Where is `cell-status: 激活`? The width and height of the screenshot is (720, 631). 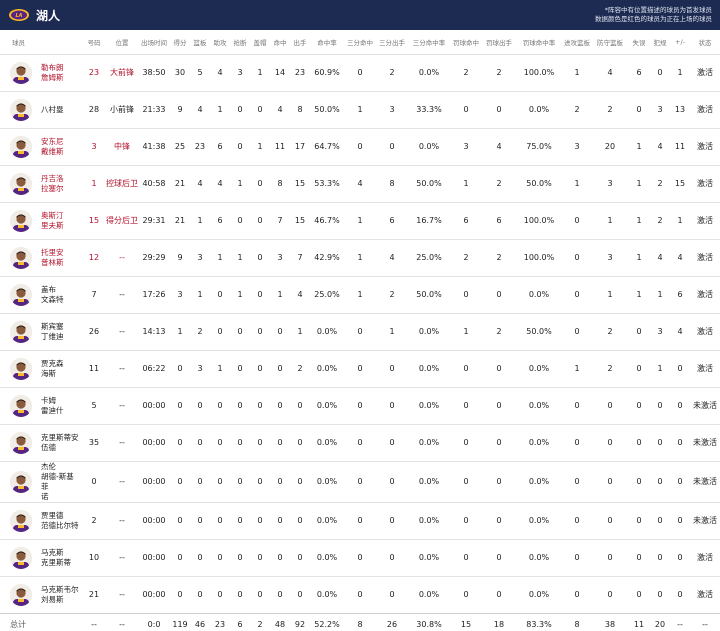
cell-status: 激活 is located at coordinates (705, 368).